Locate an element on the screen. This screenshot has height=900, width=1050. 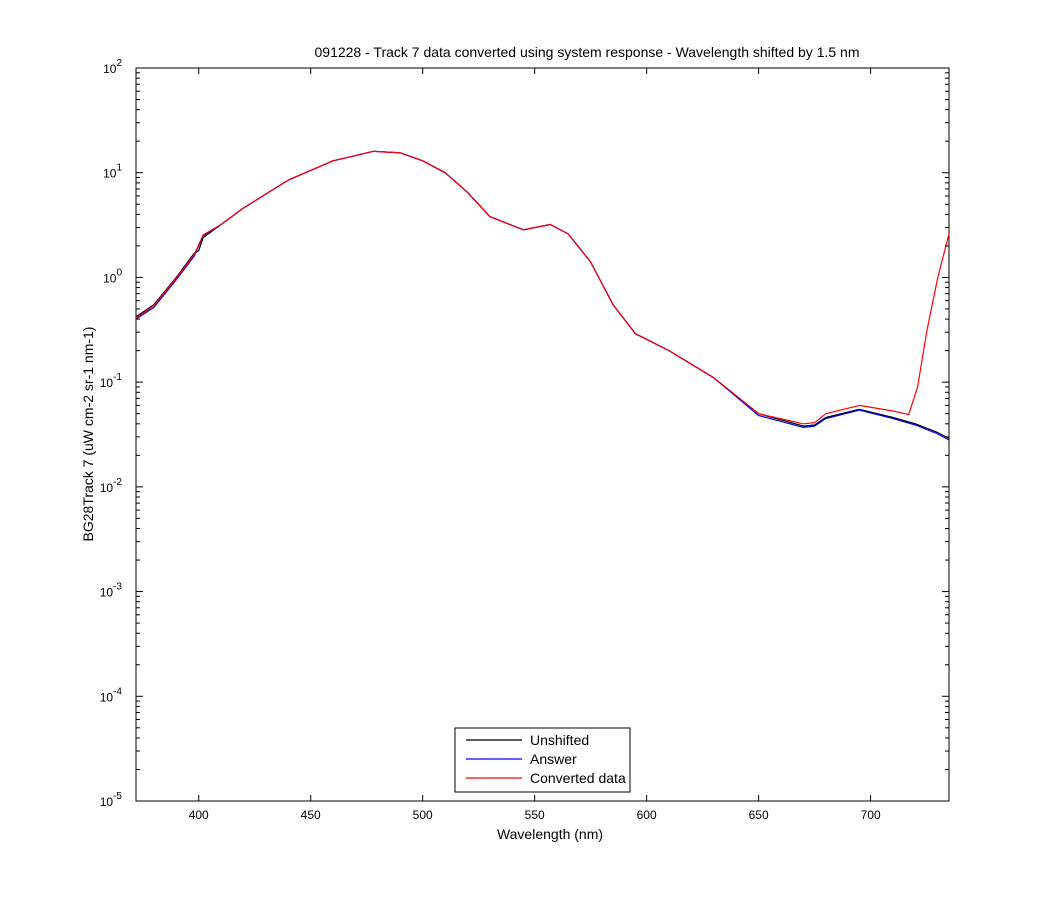
y-tick-label-exponent: -5 is located at coordinates (117, 796).